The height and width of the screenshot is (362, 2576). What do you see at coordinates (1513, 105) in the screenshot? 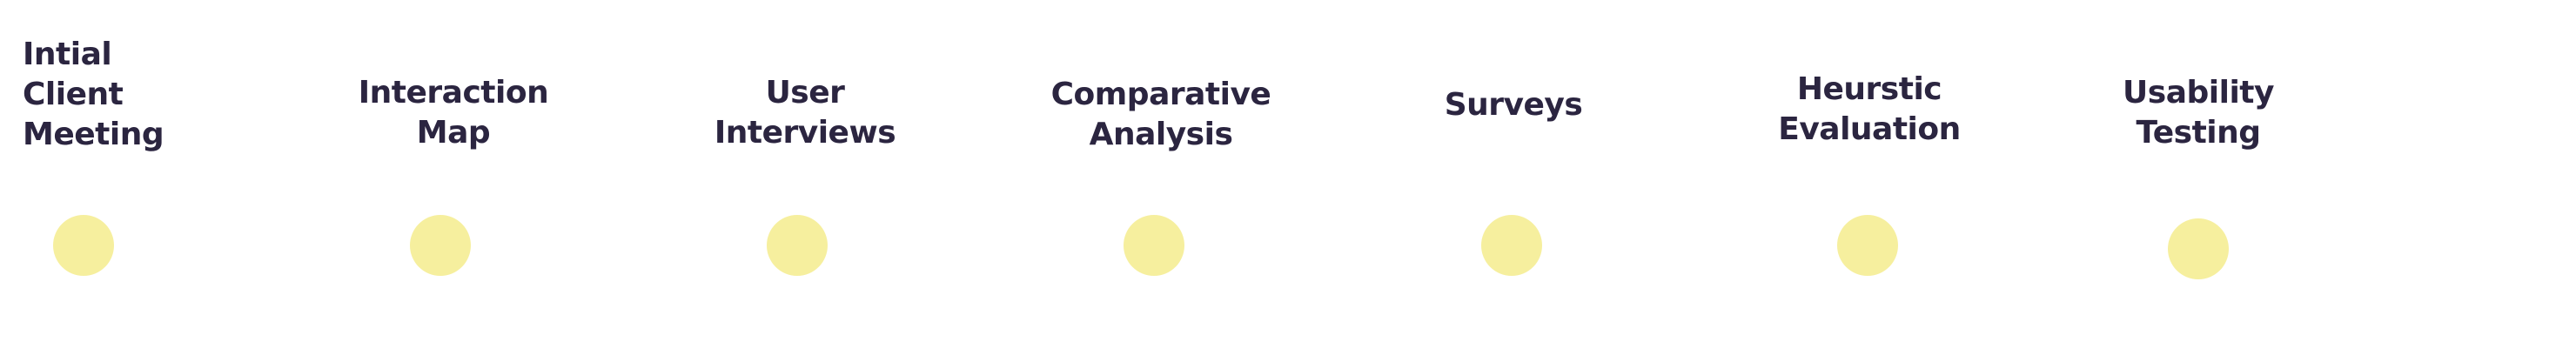
I see `step-label: Surveys` at bounding box center [1513, 105].